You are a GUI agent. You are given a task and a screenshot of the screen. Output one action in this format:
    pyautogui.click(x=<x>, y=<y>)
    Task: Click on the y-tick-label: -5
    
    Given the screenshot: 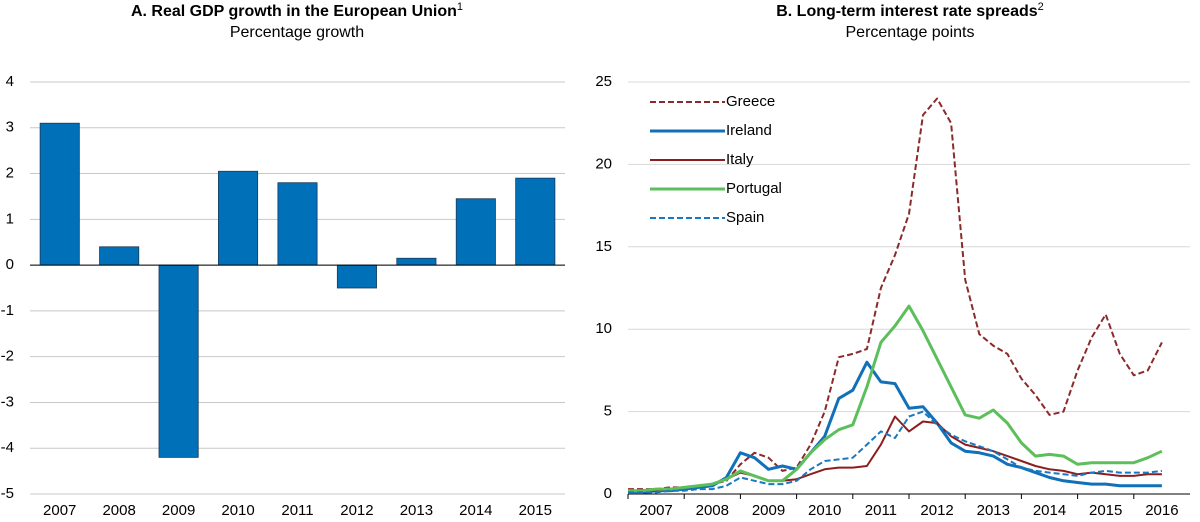 What is the action you would take?
    pyautogui.click(x=7, y=493)
    